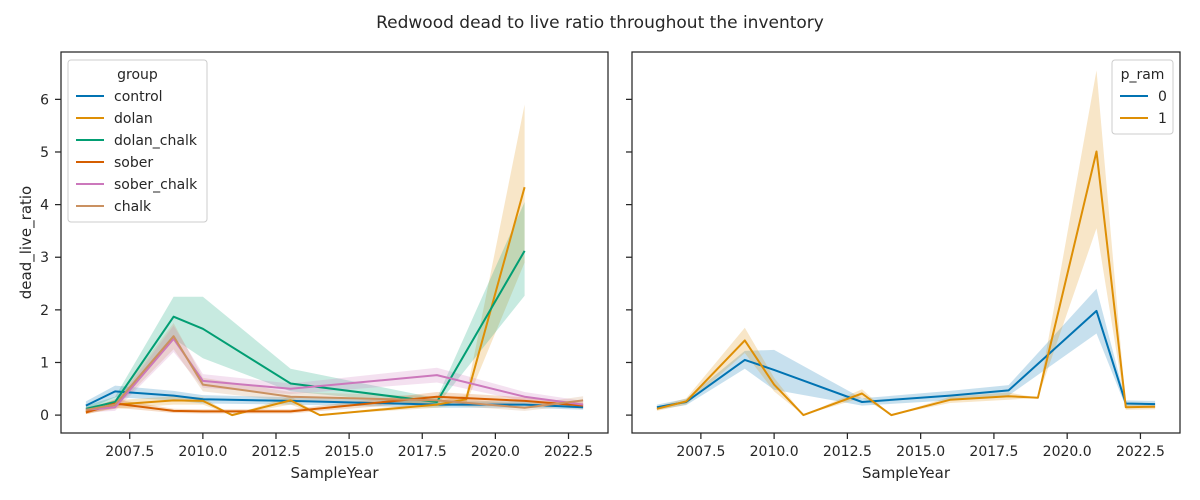 This screenshot has height=500, width=1200. Describe the element at coordinates (1143, 75) in the screenshot. I see `legend-title: p_ram` at that location.